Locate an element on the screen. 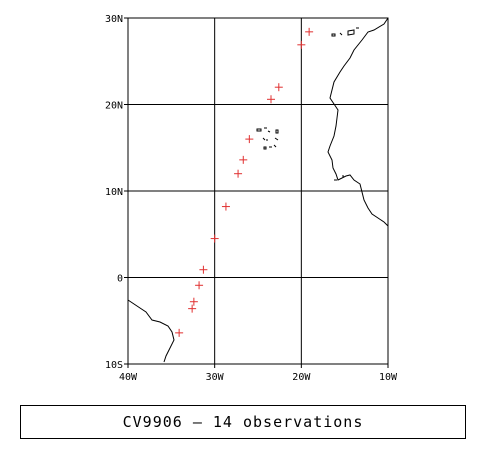  lat-tick-label: 10N is located at coordinates (114, 192).